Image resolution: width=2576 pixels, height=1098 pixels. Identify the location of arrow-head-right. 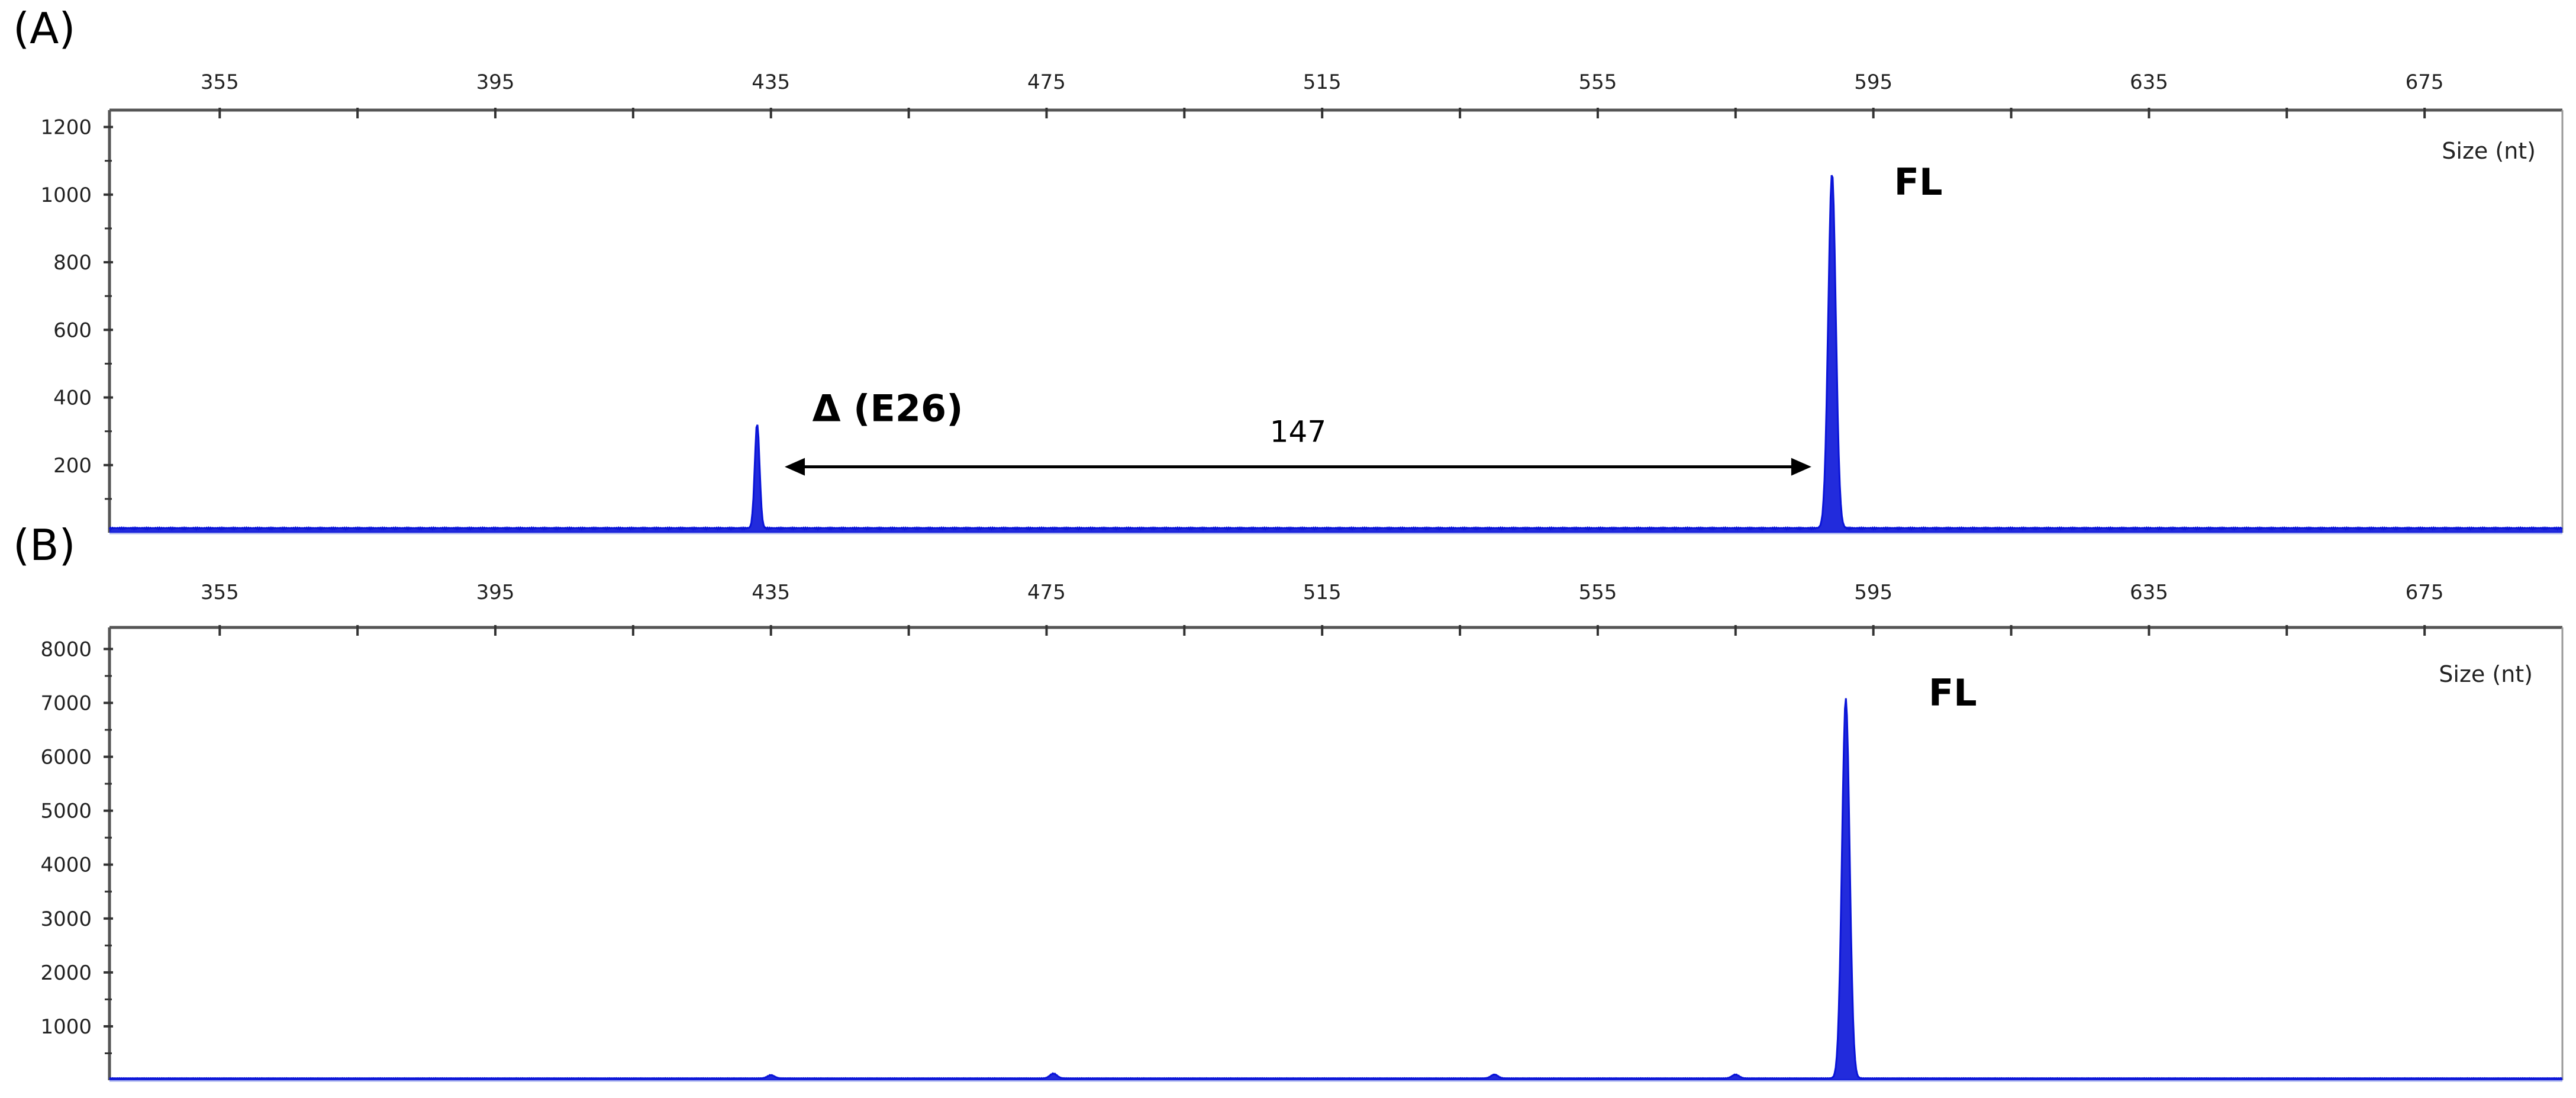
(1801, 467).